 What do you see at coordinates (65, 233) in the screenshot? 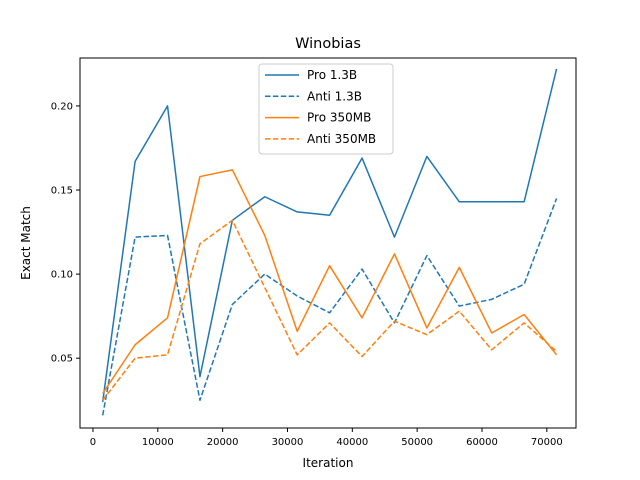
I see `y-axis: 0.05 0.10 0.15 0.20` at bounding box center [65, 233].